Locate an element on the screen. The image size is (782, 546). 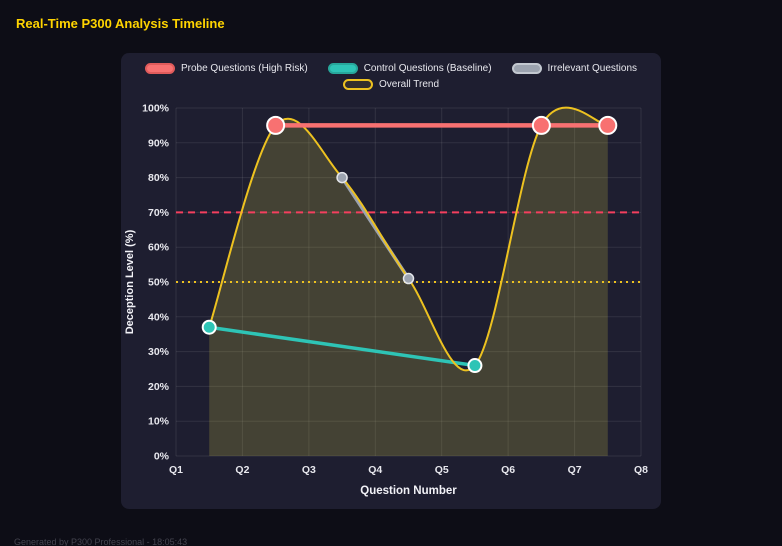
svg-text: 0% is located at coordinates (162, 457).